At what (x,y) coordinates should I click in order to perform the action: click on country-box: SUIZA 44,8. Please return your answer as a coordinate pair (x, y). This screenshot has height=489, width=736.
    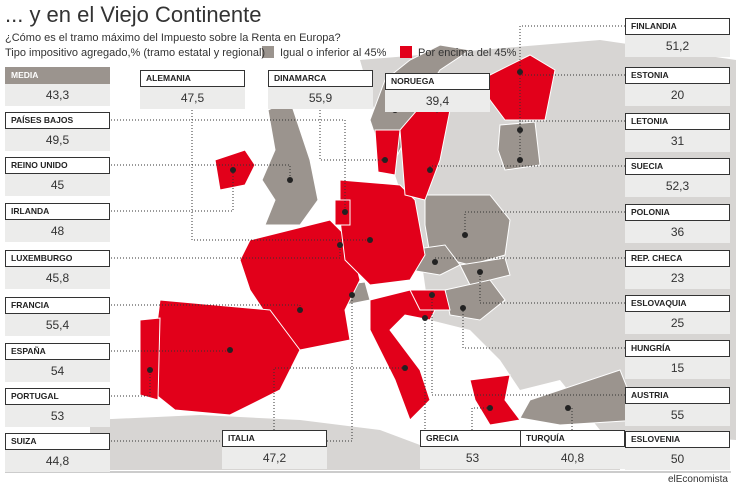
    Looking at the image, I should click on (57, 452).